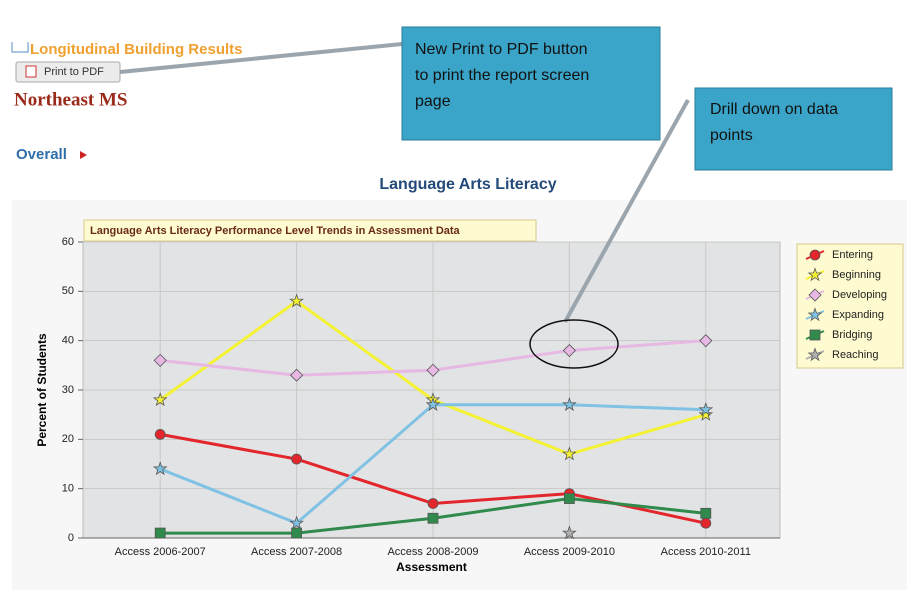 The image size is (917, 594). Describe the element at coordinates (706, 552) in the screenshot. I see `x-tick-label: Access 2010-2011` at that location.